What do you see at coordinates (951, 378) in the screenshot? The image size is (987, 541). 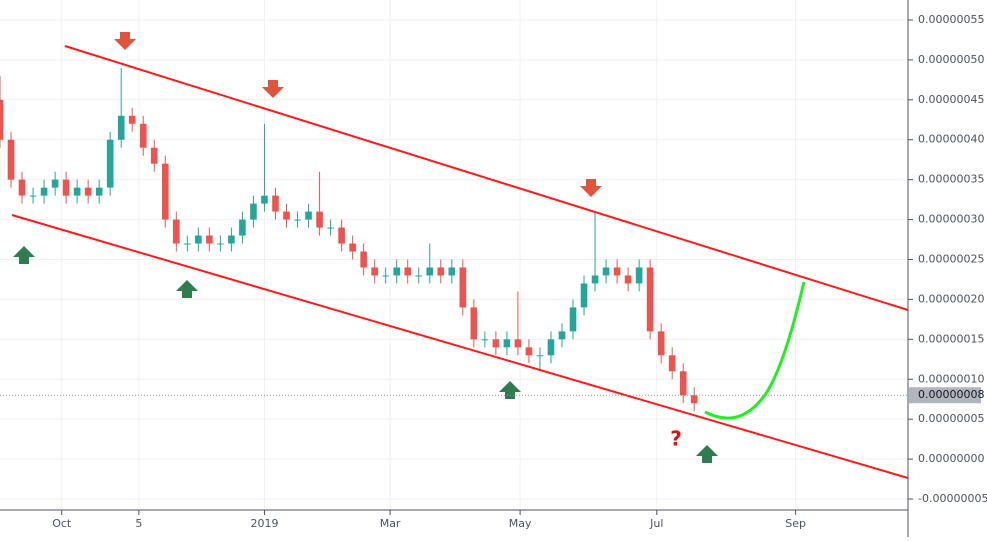 I see `y-tick-label: 0.00000010` at bounding box center [951, 378].